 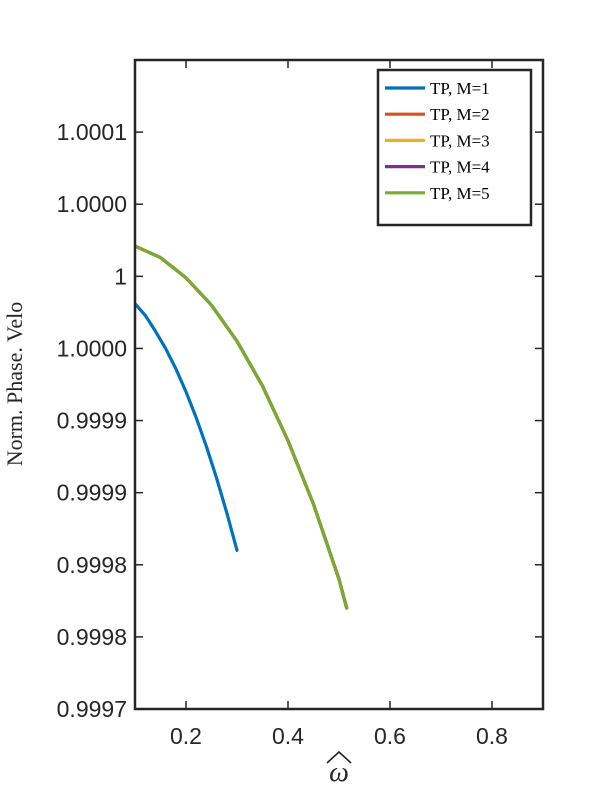 What do you see at coordinates (492, 736) in the screenshot?
I see `x-tick-label: 0.8` at bounding box center [492, 736].